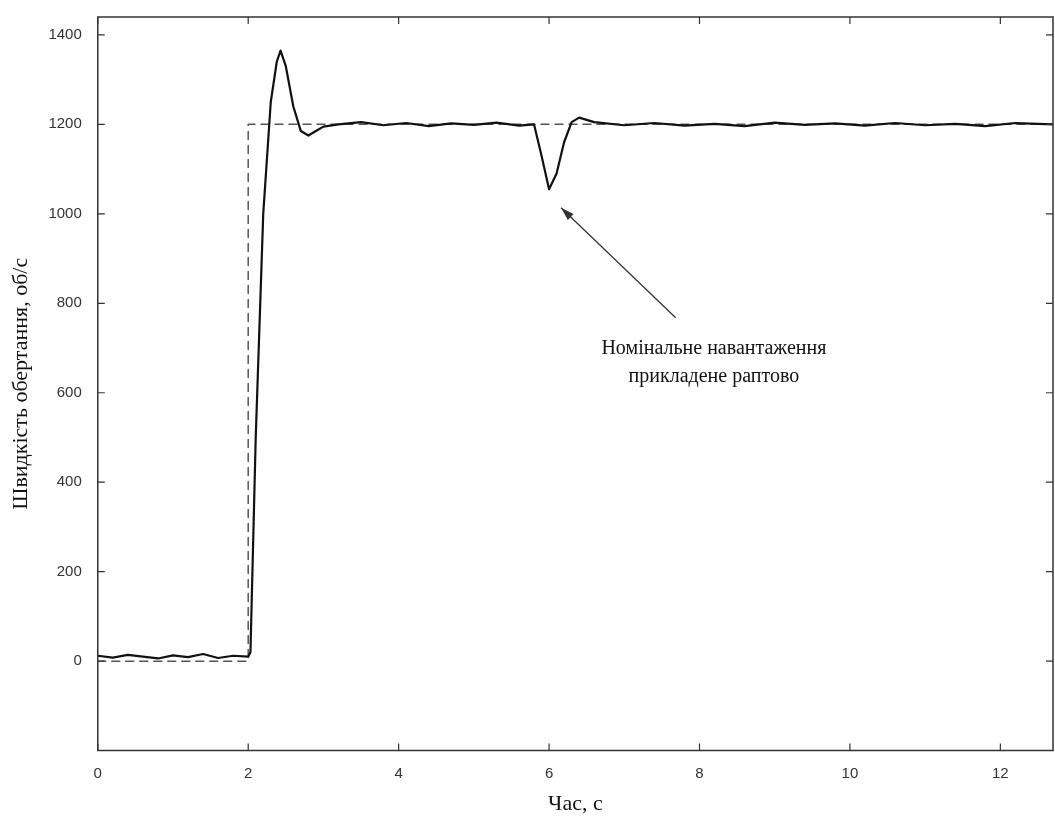 The width and height of the screenshot is (1055, 829). What do you see at coordinates (69, 391) in the screenshot?
I see `y-tick-label: 600` at bounding box center [69, 391].